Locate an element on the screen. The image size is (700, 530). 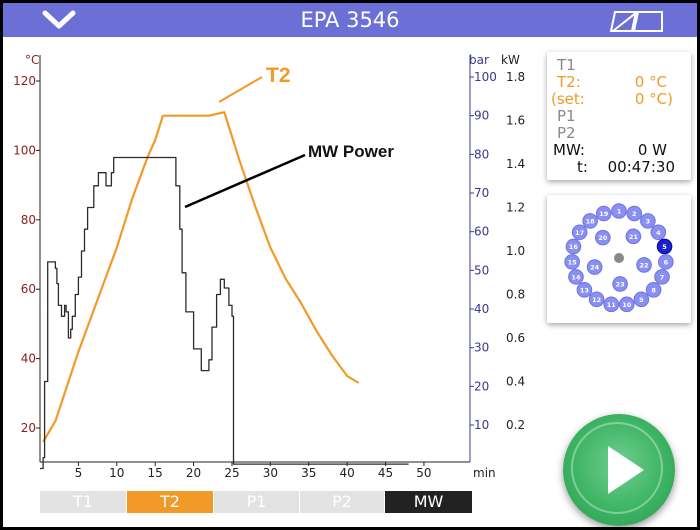
vessel-number: 22 is located at coordinates (644, 265).